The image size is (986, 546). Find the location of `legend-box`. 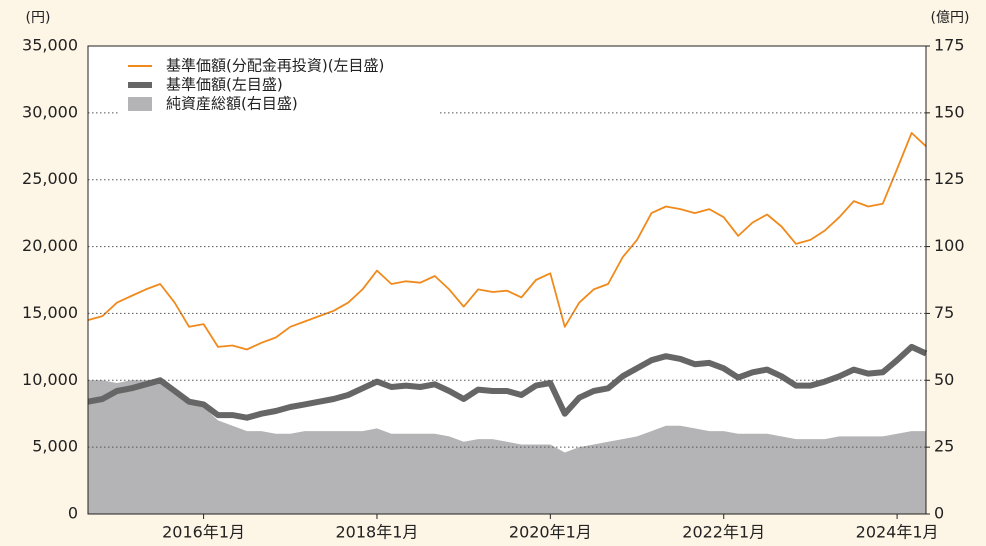

legend-box is located at coordinates (280, 86).